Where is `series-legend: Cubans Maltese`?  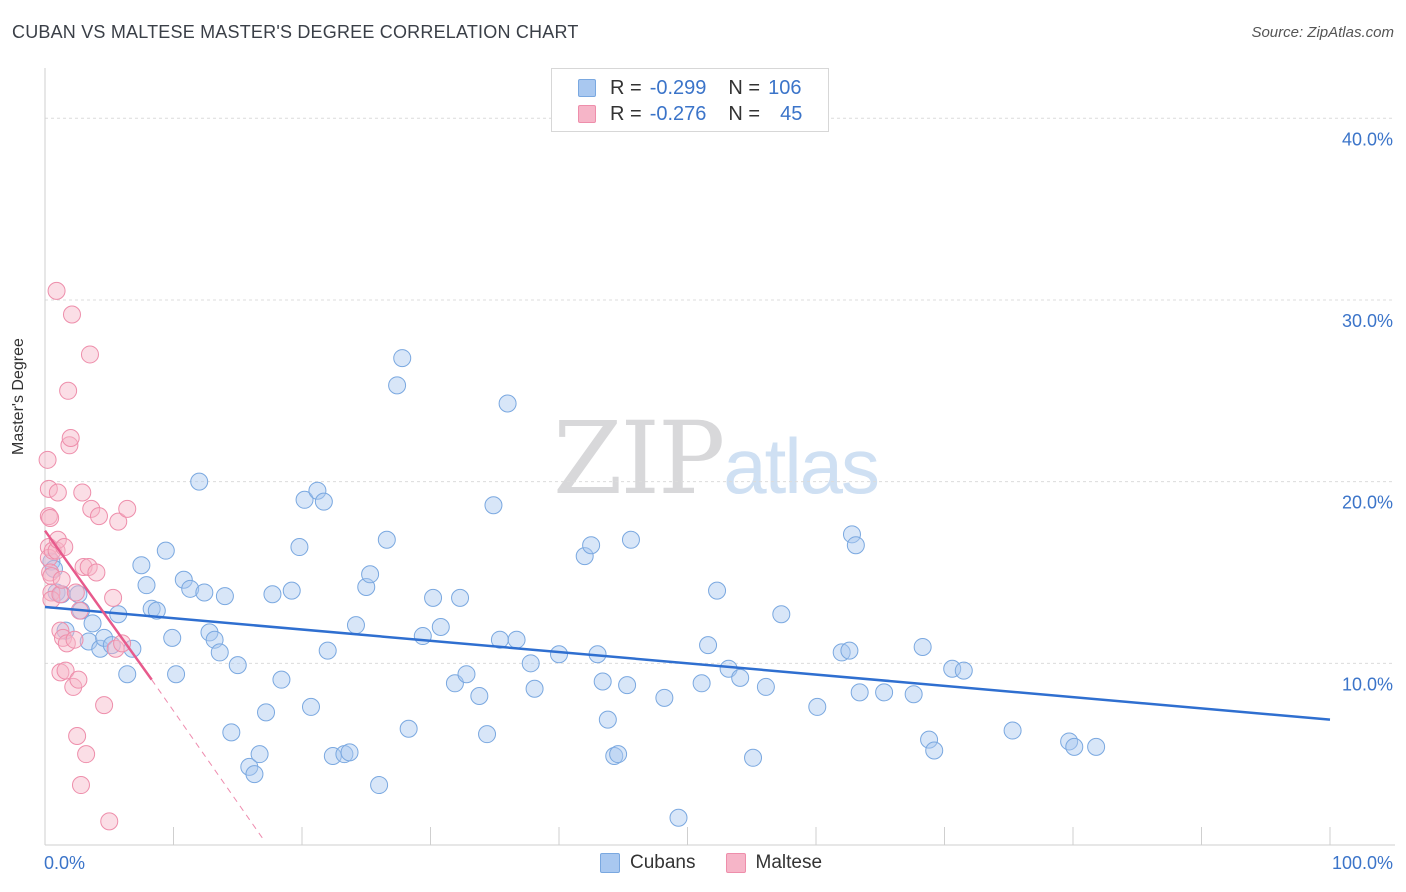
series-legend: Cubans Maltese is located at coordinates (726, 863).